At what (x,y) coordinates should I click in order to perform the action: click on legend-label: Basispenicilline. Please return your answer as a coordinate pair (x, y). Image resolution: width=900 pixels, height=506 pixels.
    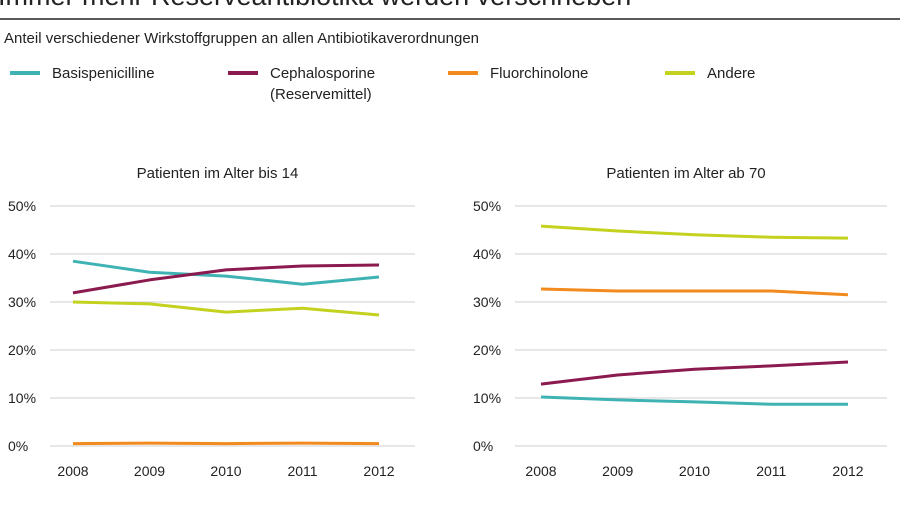
    Looking at the image, I should click on (103, 73).